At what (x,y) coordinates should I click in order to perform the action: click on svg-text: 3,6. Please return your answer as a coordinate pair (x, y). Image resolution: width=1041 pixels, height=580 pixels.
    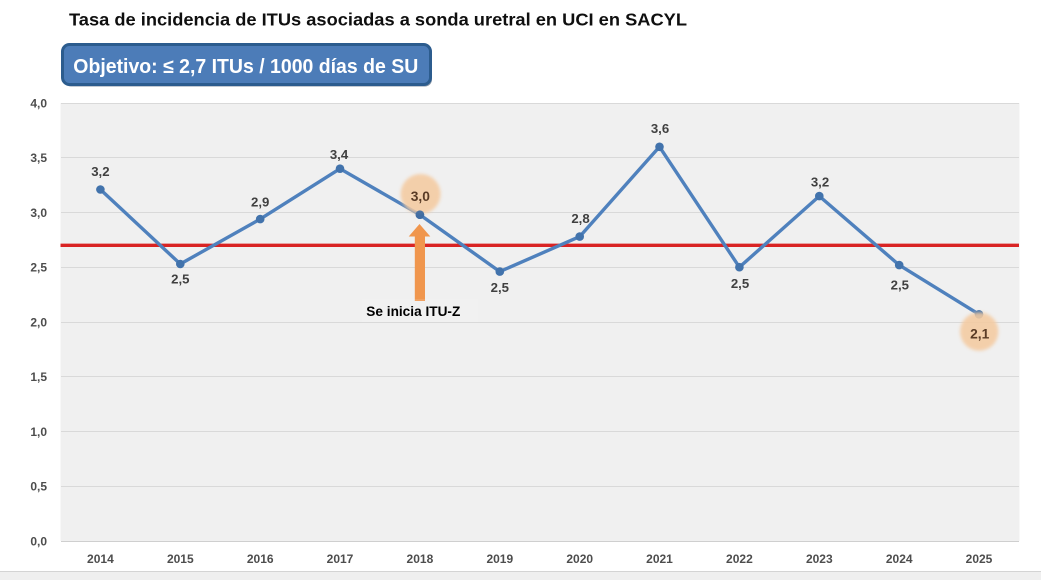
    Looking at the image, I should click on (660, 128).